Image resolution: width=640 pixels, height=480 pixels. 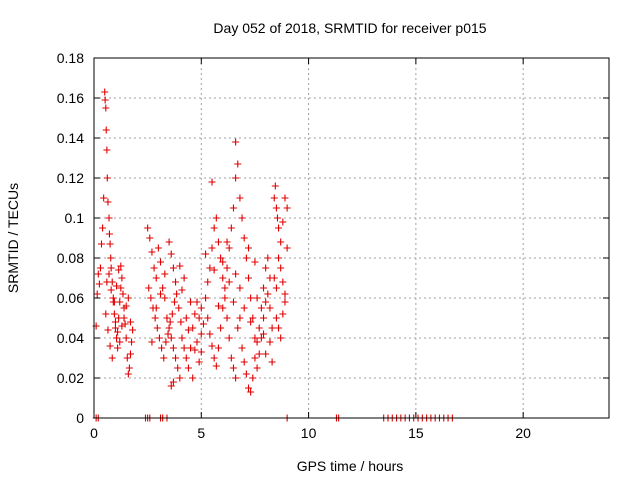 What do you see at coordinates (70, 258) in the screenshot?
I see `y-tick-label: 0.08` at bounding box center [70, 258].